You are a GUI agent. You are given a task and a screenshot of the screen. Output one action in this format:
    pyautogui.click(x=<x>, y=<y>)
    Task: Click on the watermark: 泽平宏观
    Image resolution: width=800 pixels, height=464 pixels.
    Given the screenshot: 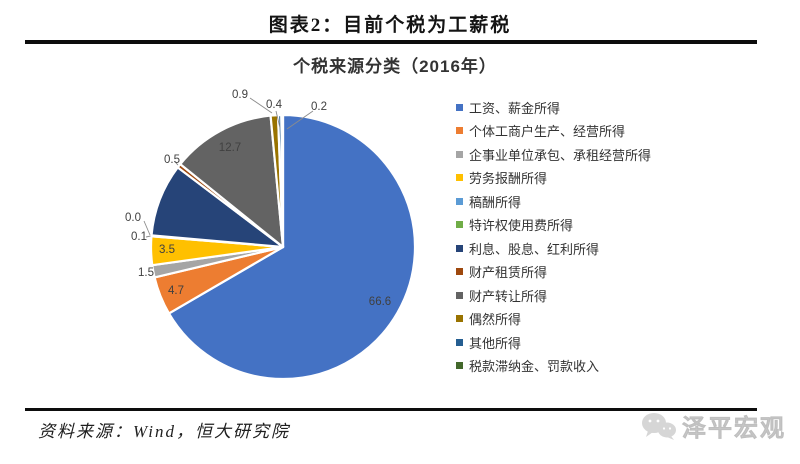 What is the action you would take?
    pyautogui.click(x=713, y=425)
    